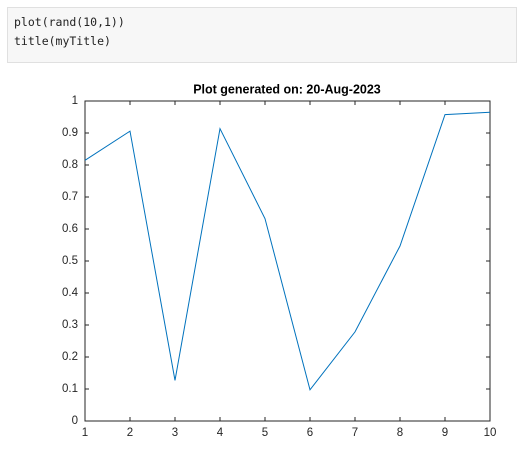 The height and width of the screenshot is (461, 517). I want to click on x-tick-label: 9, so click(445, 433).